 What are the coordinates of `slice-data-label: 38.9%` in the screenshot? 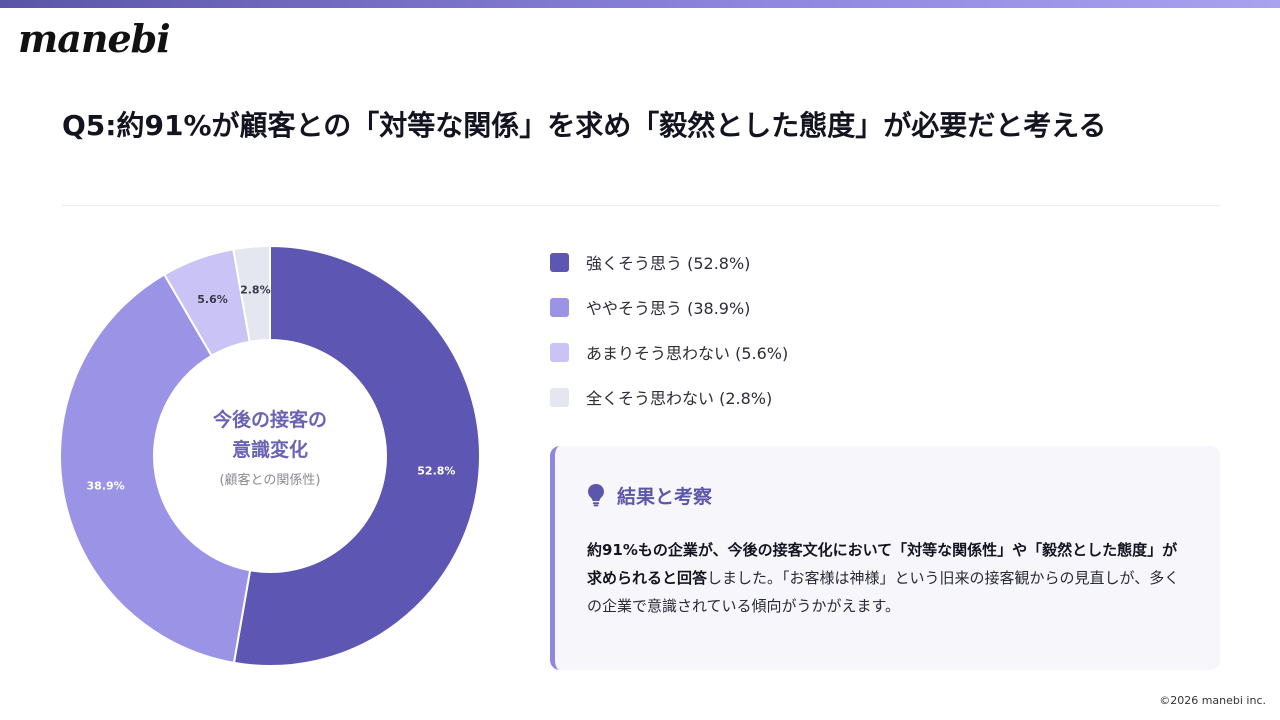 It's located at (106, 485).